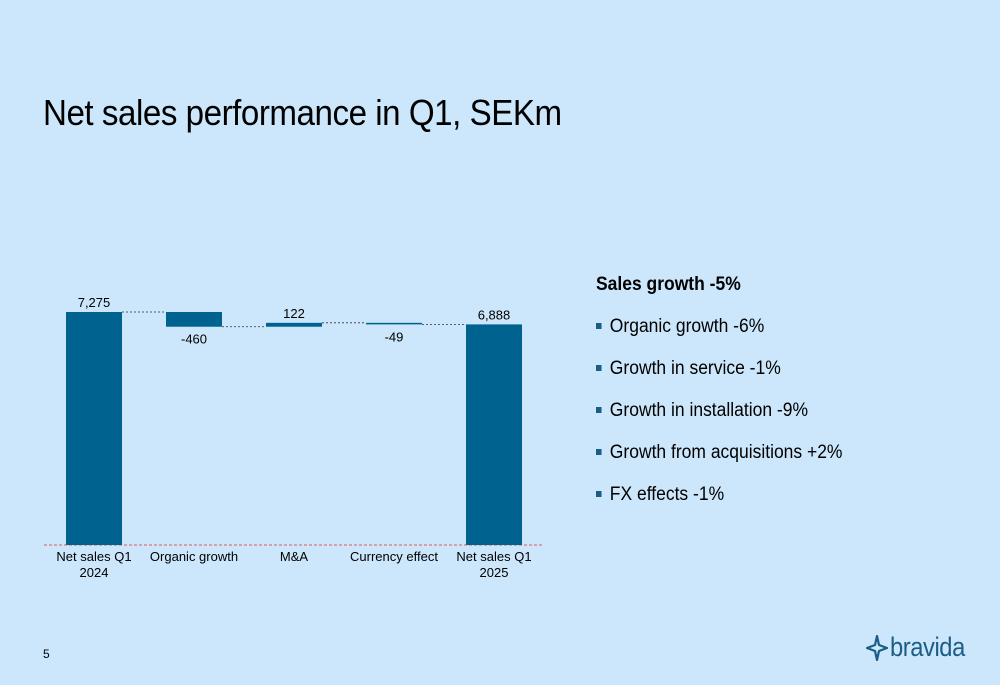 Image resolution: width=1000 pixels, height=685 pixels. Describe the element at coordinates (726, 452) in the screenshot. I see `bullet-text: Growth from acquisitions +2%` at that location.